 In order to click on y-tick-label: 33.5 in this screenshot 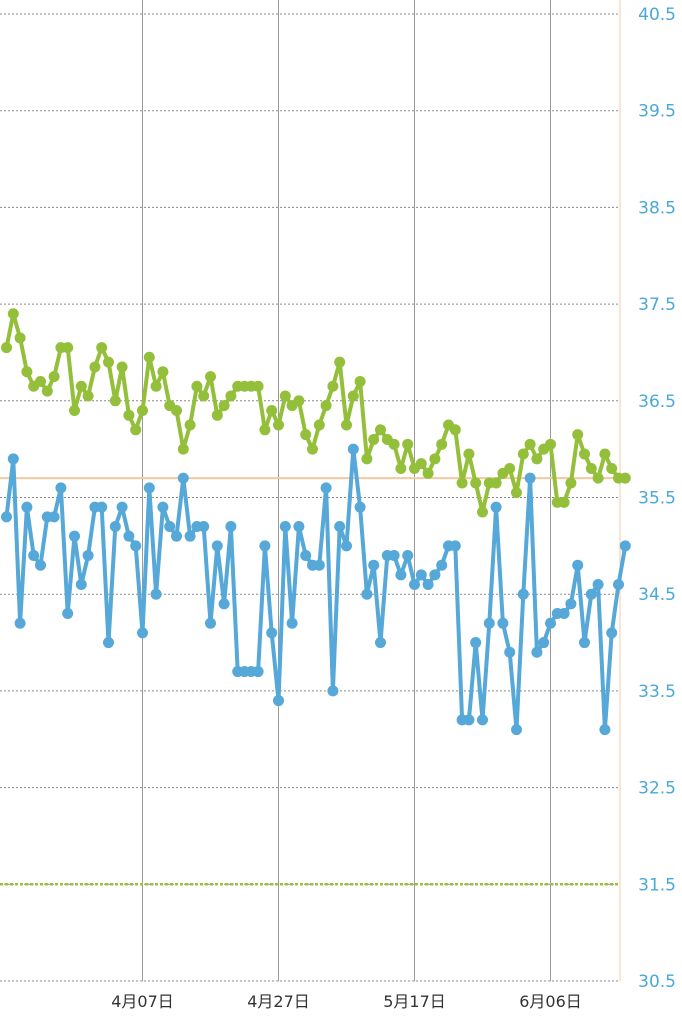, I will do `click(657, 692)`.